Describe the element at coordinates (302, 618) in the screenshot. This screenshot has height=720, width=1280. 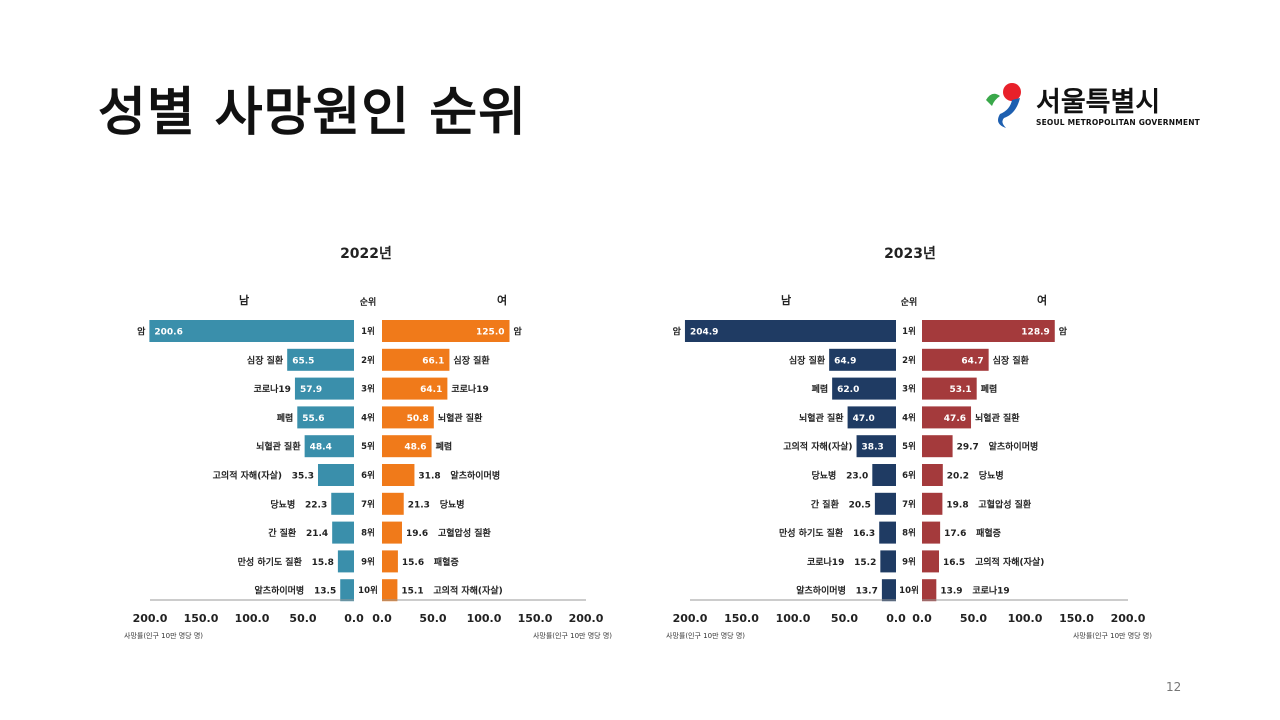
I see `chart-0-male-tick-label: 50.0` at that location.